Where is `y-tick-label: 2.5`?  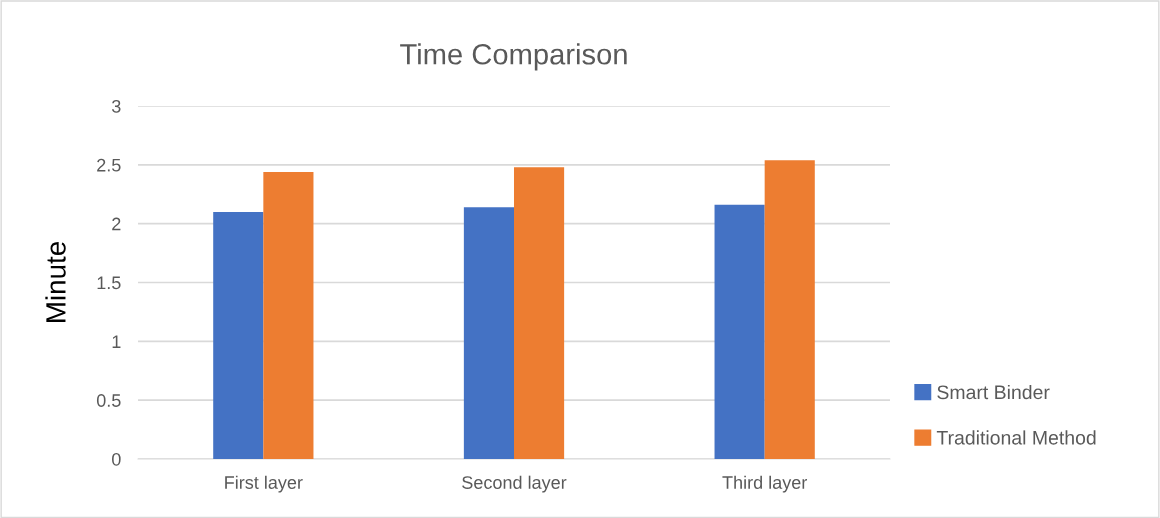
y-tick-label: 2.5 is located at coordinates (109, 165).